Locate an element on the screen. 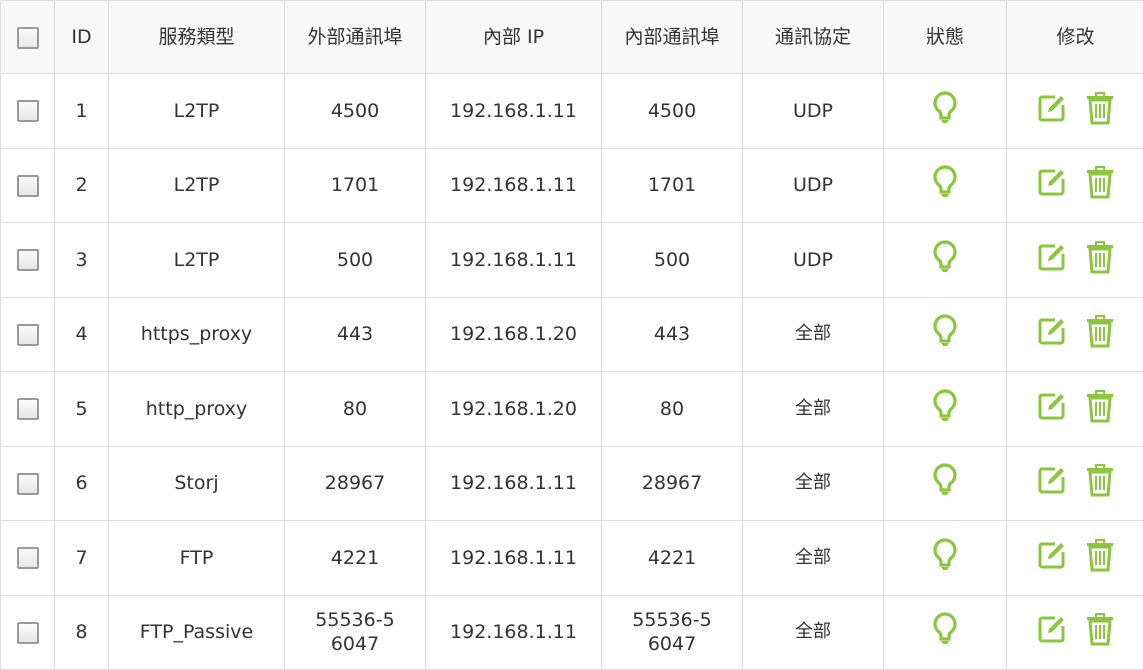 This screenshot has height=670, width=1143. select-all-checkbox is located at coordinates (28, 38).